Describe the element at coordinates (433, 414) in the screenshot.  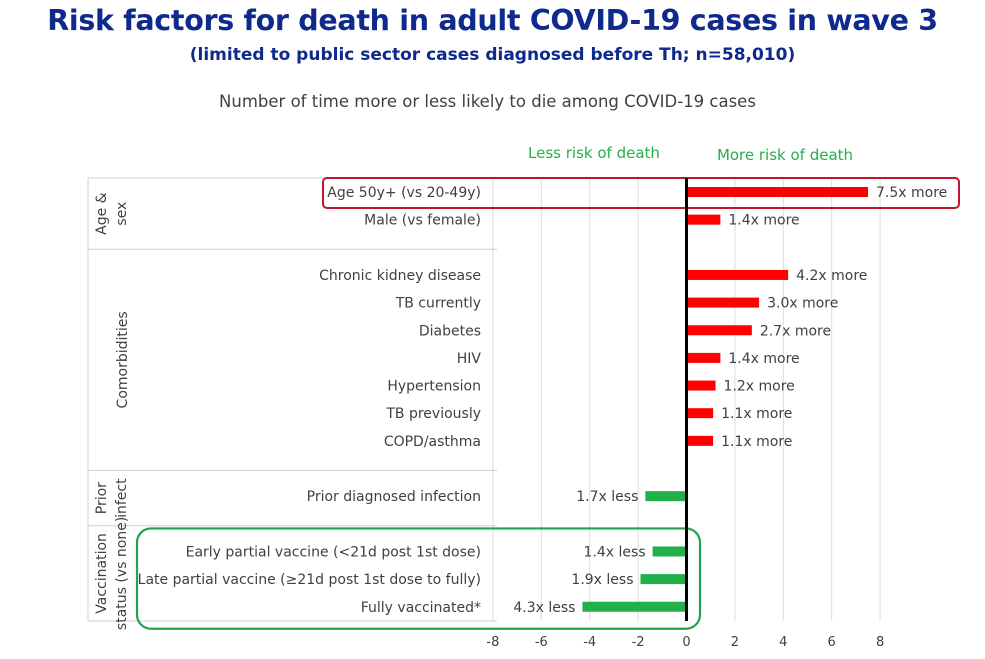
I see `category-label: TB previously` at that location.